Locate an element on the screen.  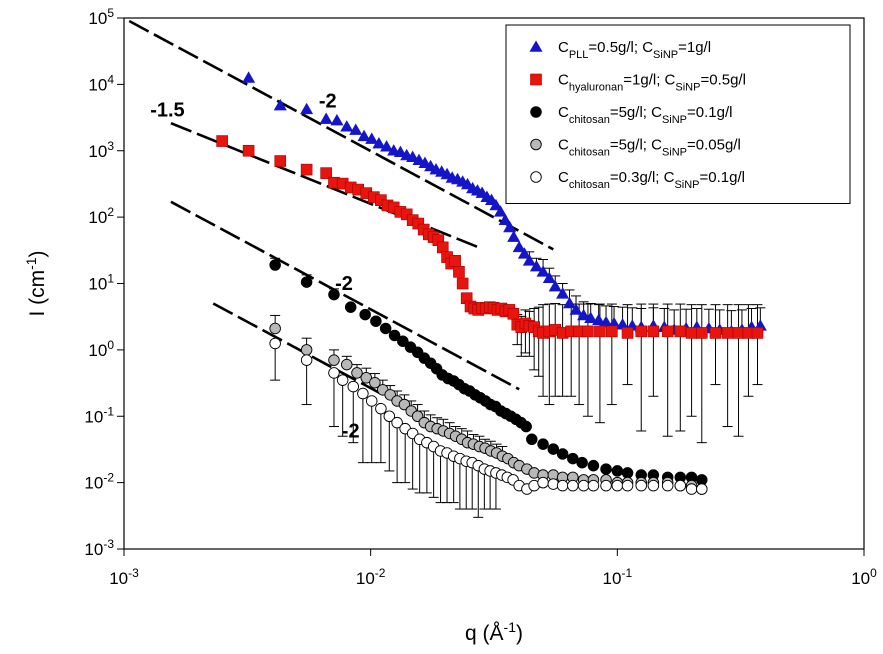
x-tick-label-exp: 0 is located at coordinates (873, 573).